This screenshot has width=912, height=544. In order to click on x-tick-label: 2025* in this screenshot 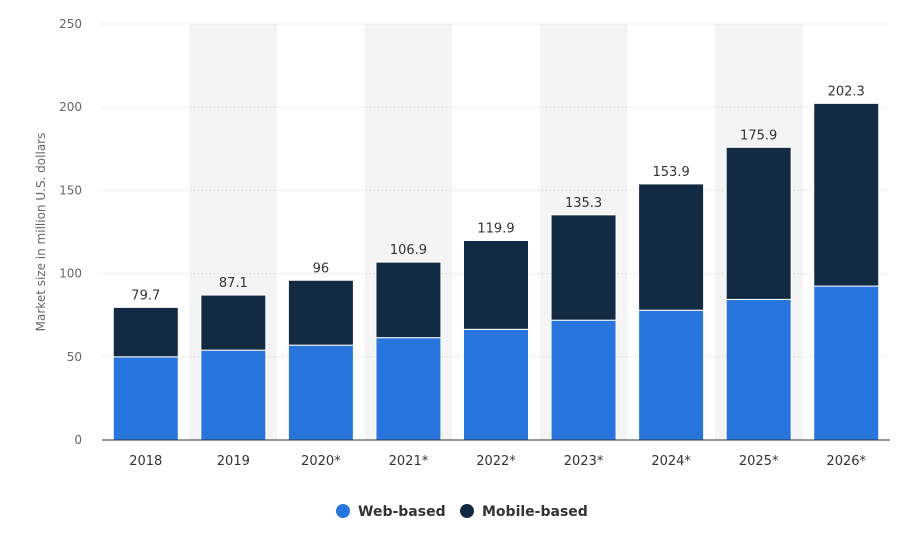, I will do `click(759, 461)`.